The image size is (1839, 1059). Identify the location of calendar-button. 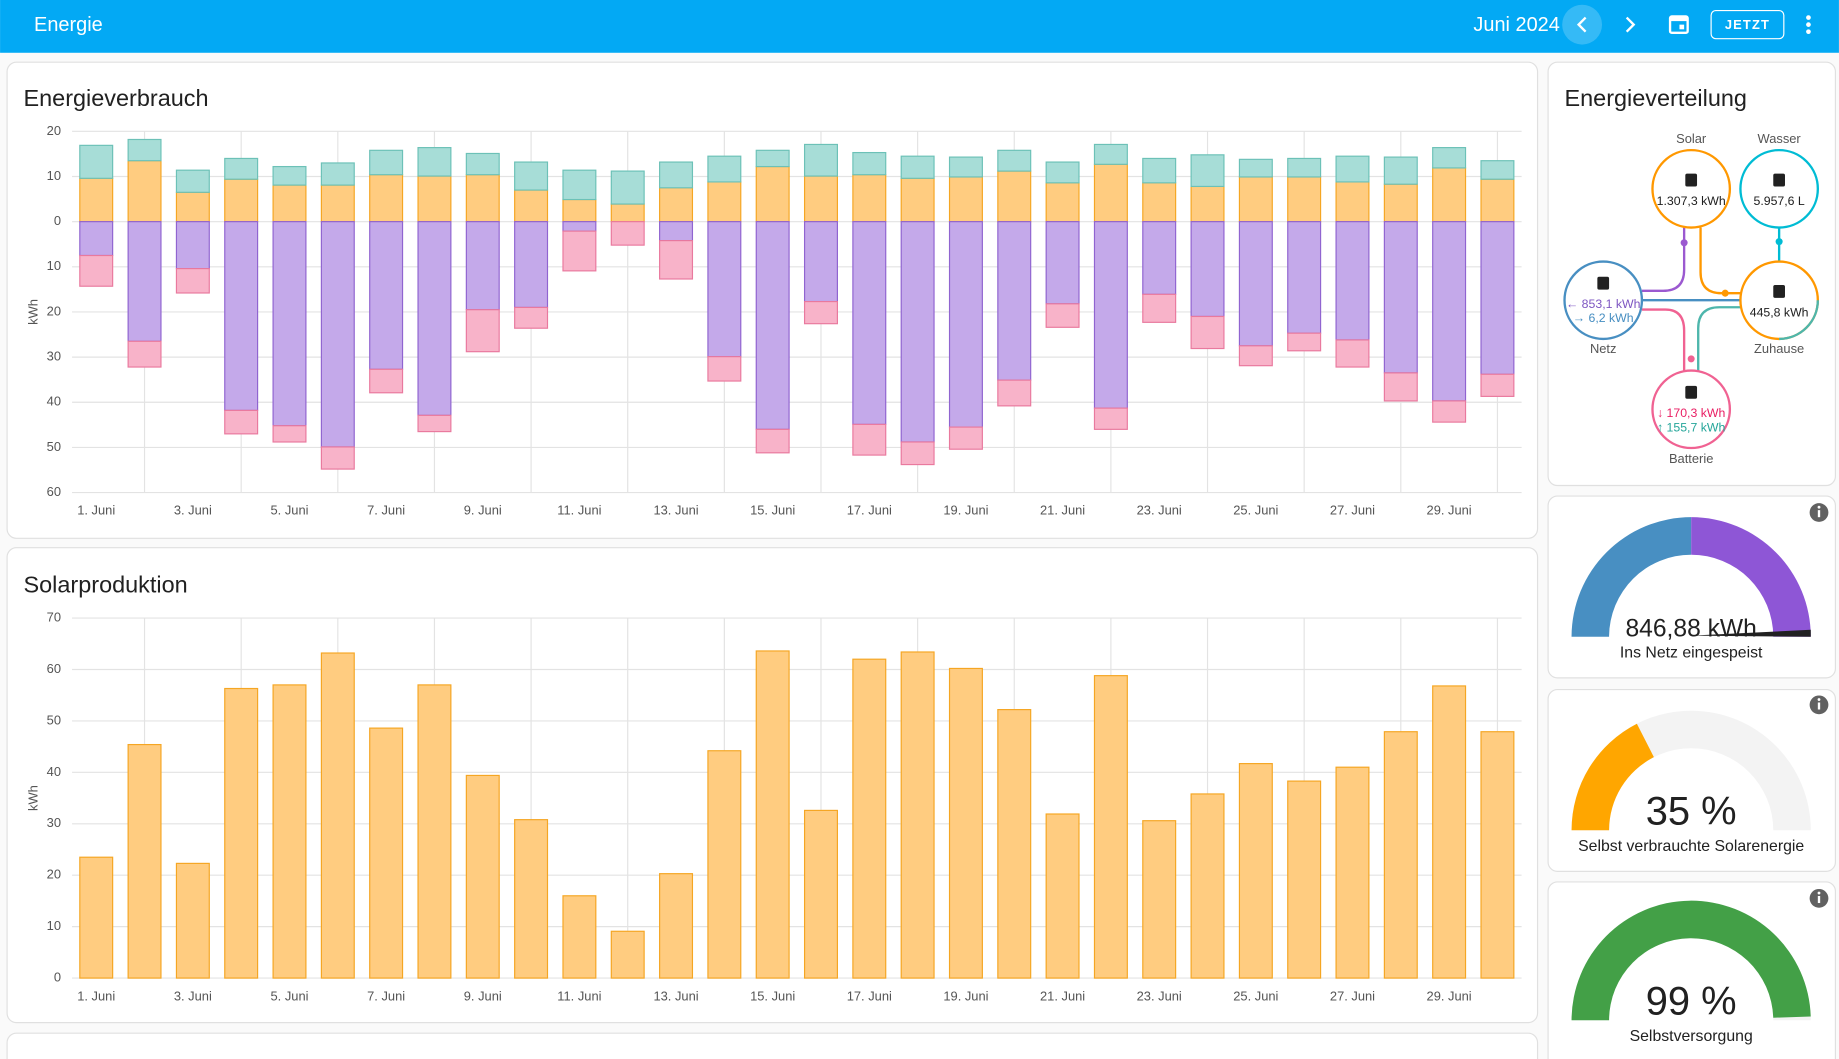
(1678, 25).